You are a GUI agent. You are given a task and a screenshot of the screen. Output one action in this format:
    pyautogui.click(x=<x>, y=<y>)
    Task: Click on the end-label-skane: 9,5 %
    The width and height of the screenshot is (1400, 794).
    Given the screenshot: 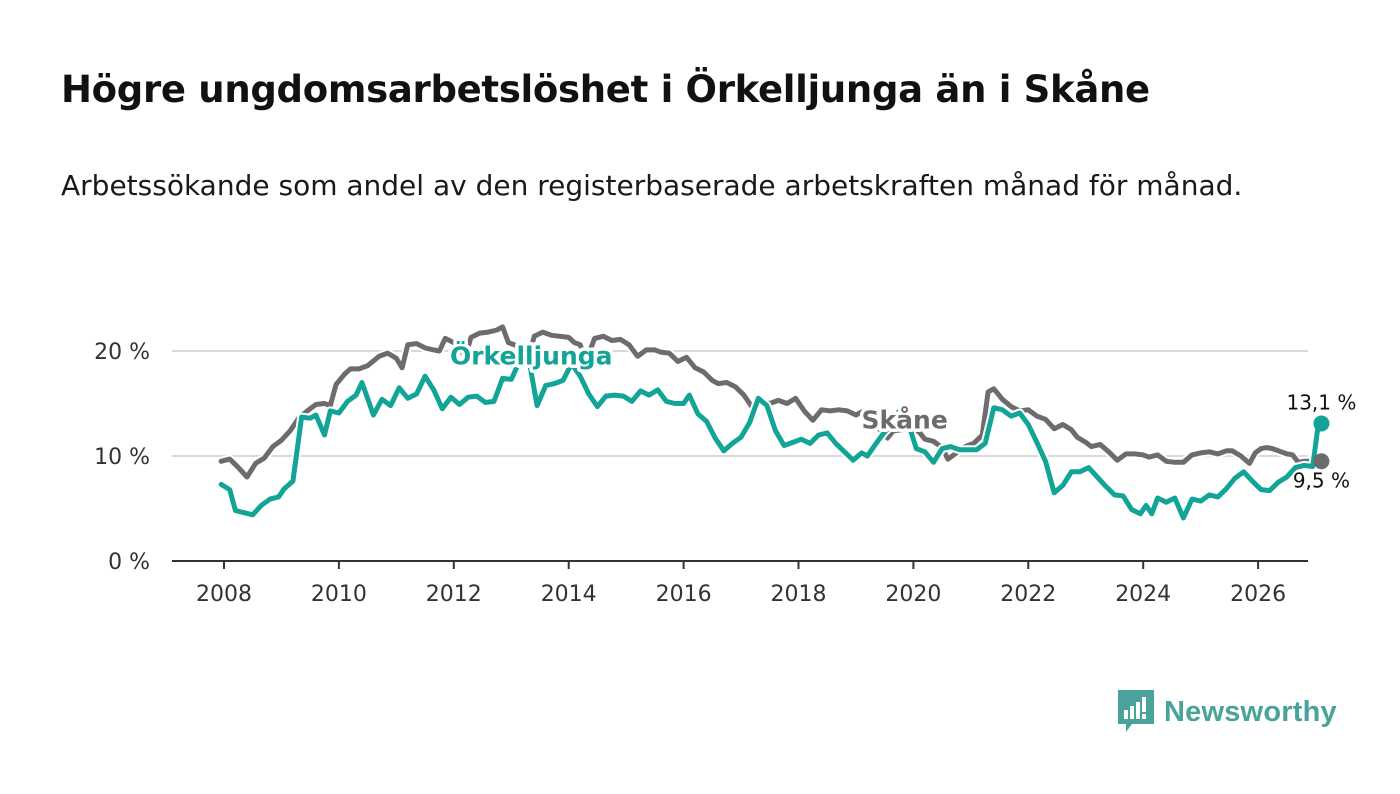 What is the action you would take?
    pyautogui.click(x=1321, y=480)
    